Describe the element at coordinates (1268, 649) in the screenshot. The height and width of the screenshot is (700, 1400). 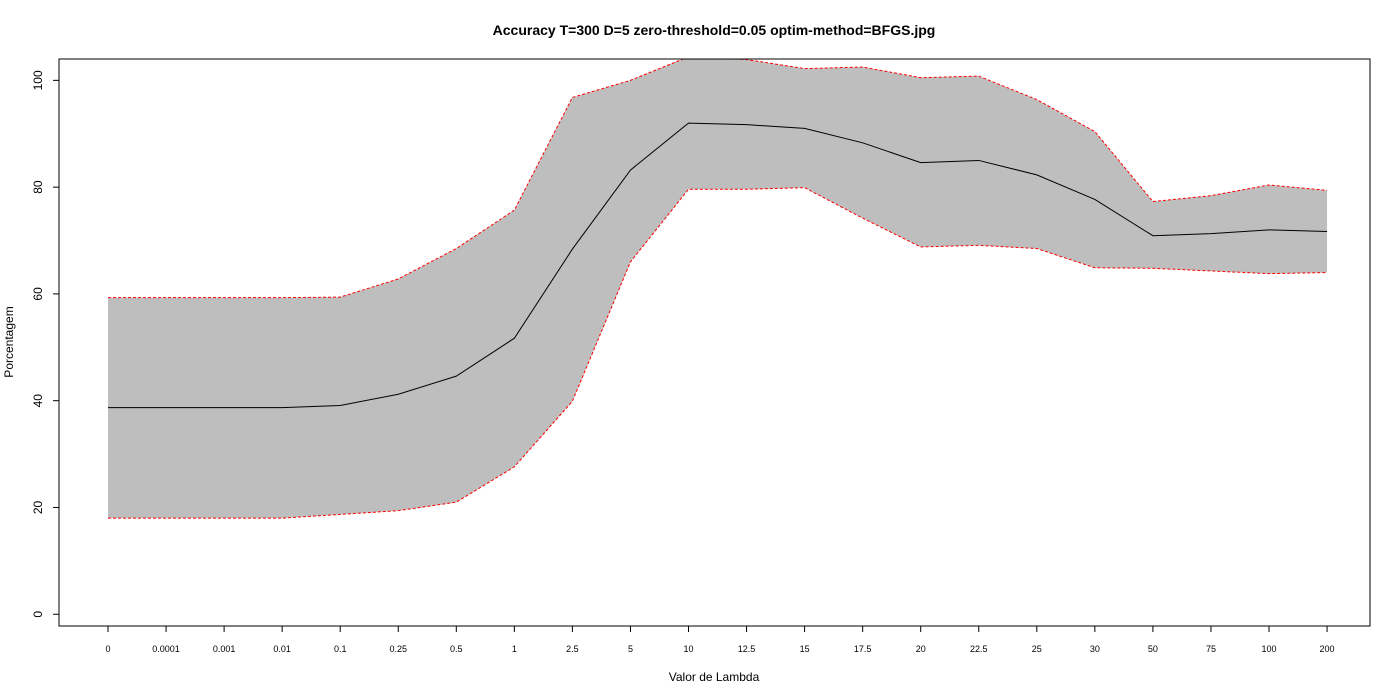
I see `x-tick-label: 100` at that location.